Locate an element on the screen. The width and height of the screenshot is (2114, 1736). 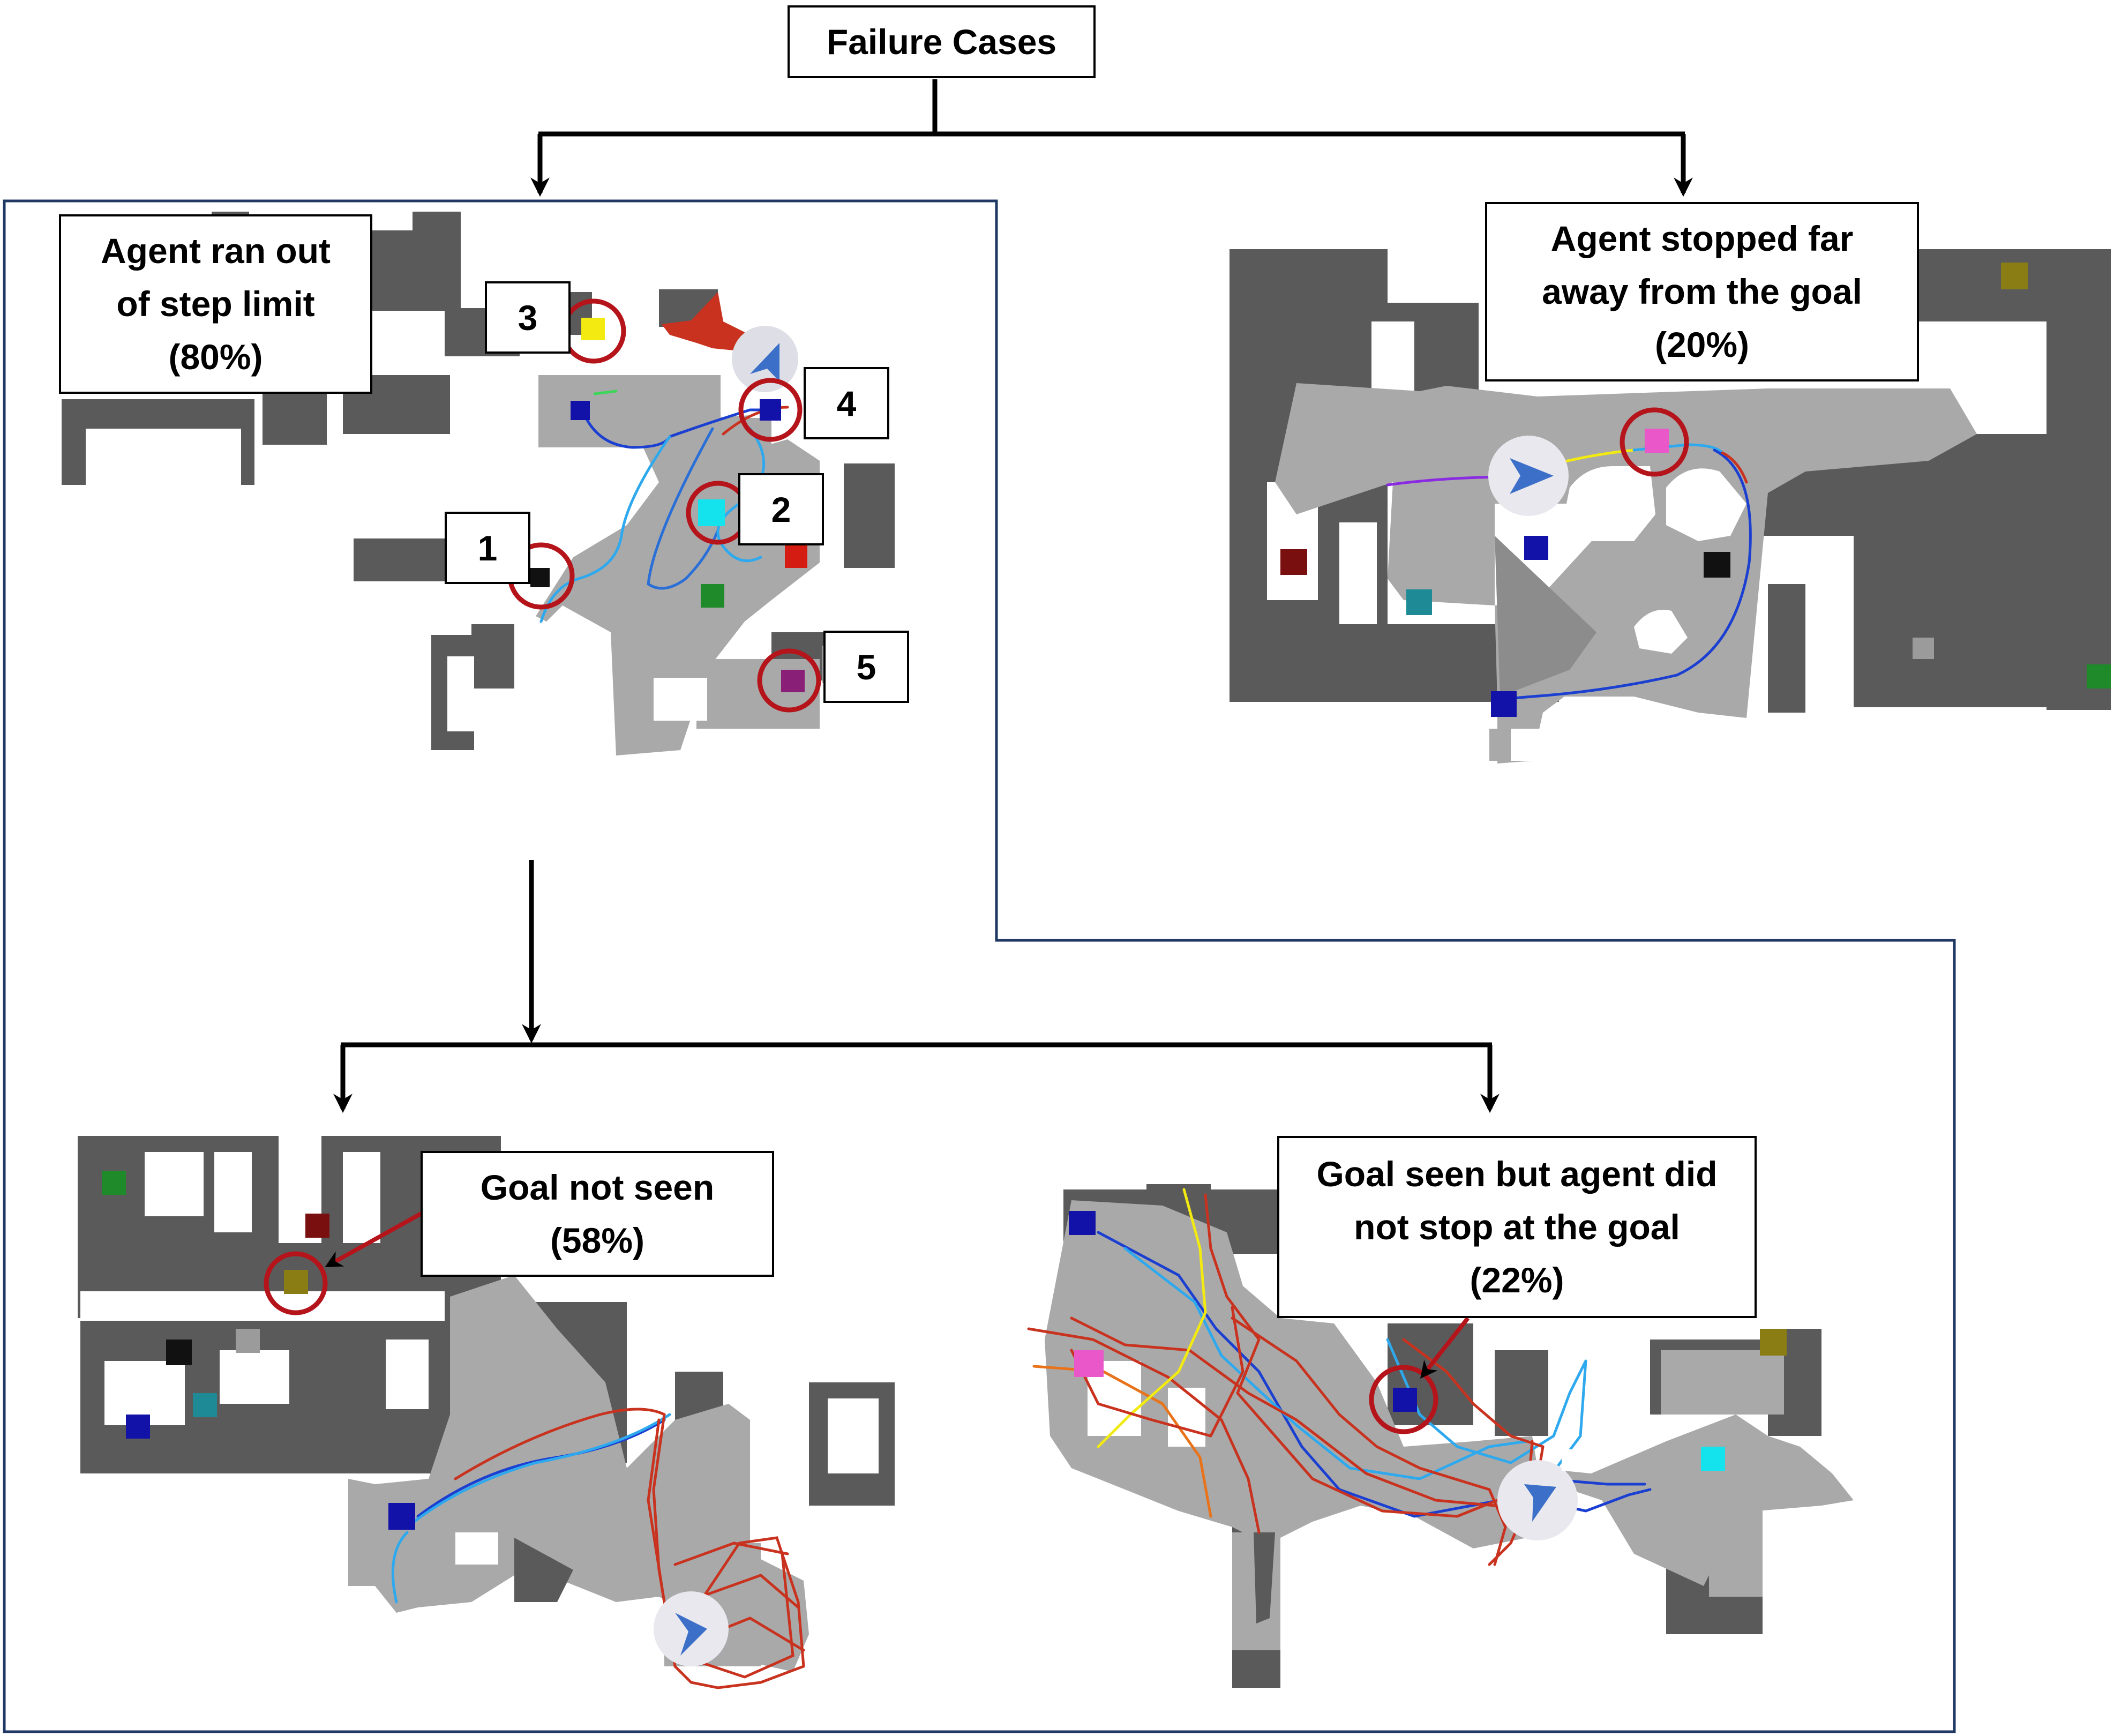
pointer-arrow-goal-not-seen is located at coordinates (376, 1238).